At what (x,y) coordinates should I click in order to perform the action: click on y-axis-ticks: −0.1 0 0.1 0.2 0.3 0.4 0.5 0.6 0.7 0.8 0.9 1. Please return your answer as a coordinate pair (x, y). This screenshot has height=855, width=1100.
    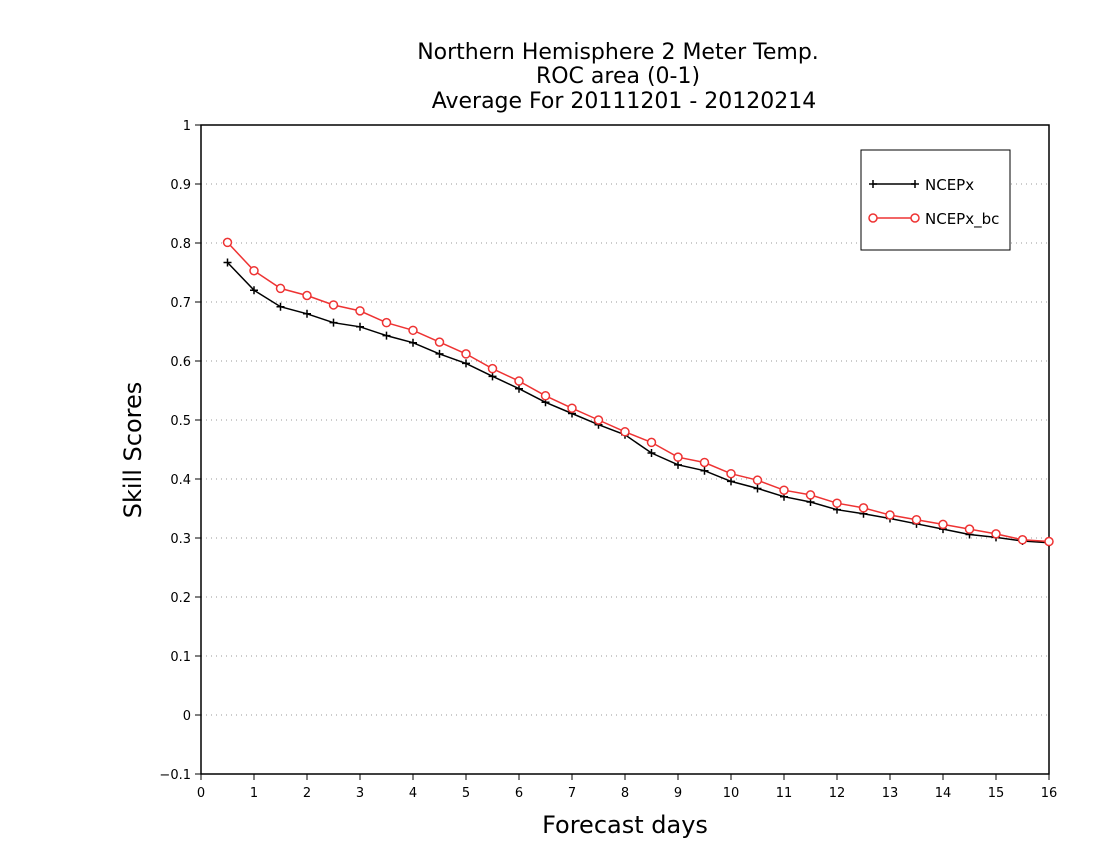
    Looking at the image, I should click on (180, 451).